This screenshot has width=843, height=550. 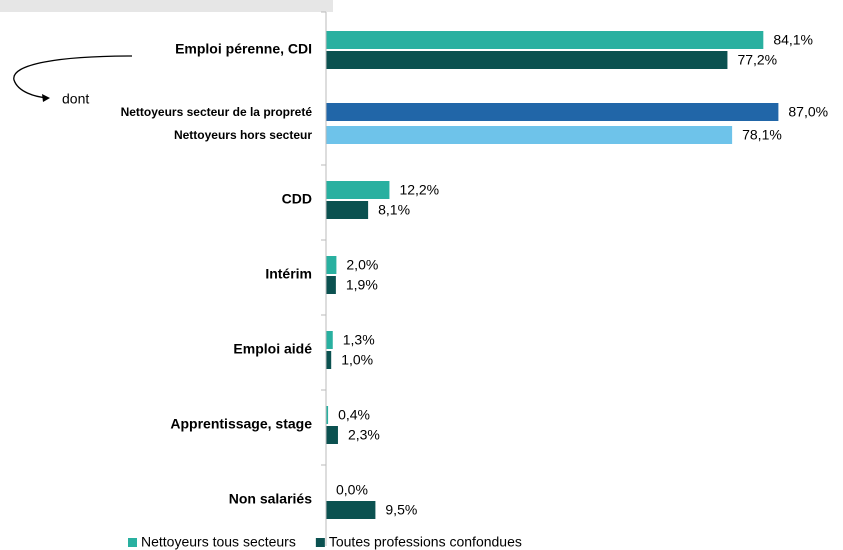 What do you see at coordinates (46, 98) in the screenshot?
I see `dont-arrowhead` at bounding box center [46, 98].